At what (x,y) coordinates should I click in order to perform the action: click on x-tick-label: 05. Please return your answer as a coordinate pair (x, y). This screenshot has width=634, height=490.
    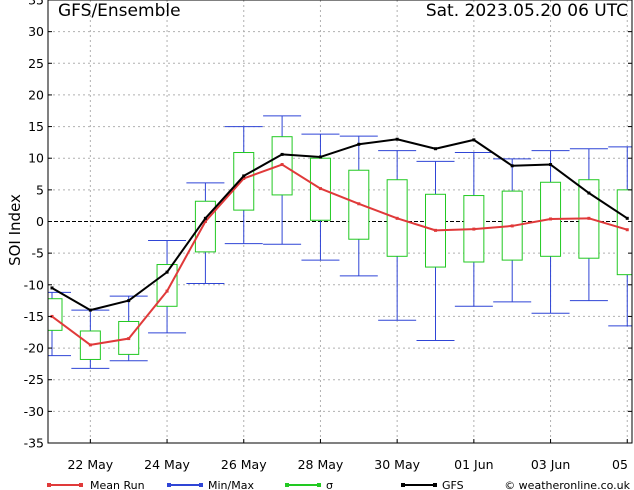
    Looking at the image, I should click on (620, 464).